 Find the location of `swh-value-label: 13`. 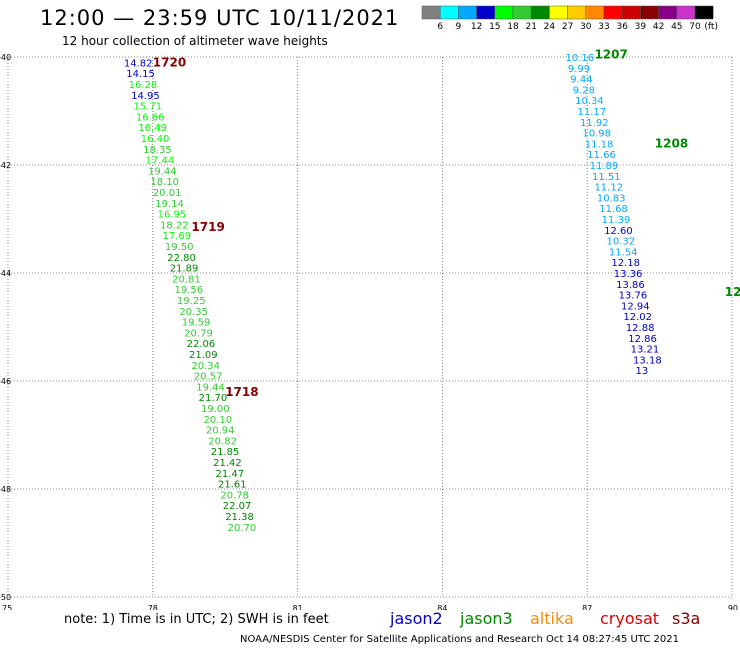

swh-value-label: 13 is located at coordinates (641, 371).